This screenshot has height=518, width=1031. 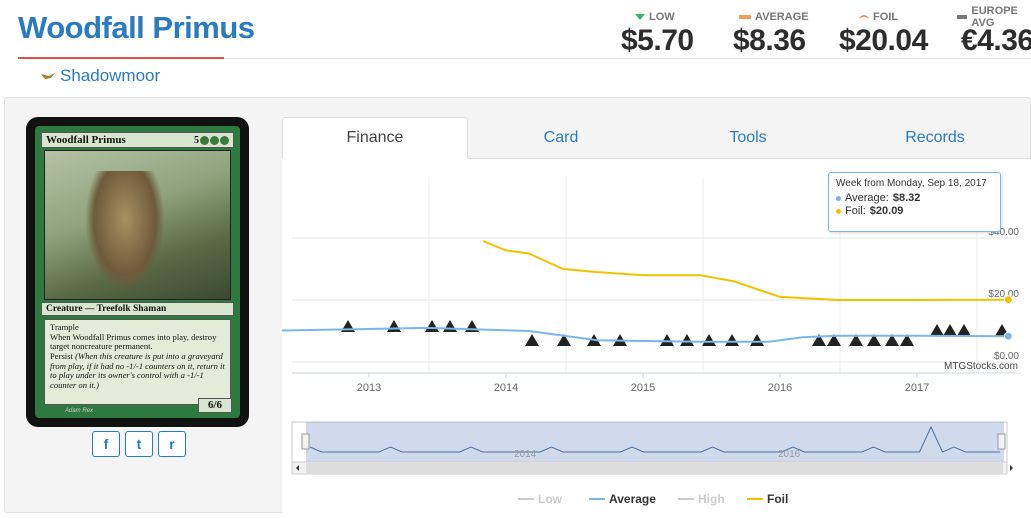 I want to click on y-tick-label: $0.00, so click(x=1006, y=356).